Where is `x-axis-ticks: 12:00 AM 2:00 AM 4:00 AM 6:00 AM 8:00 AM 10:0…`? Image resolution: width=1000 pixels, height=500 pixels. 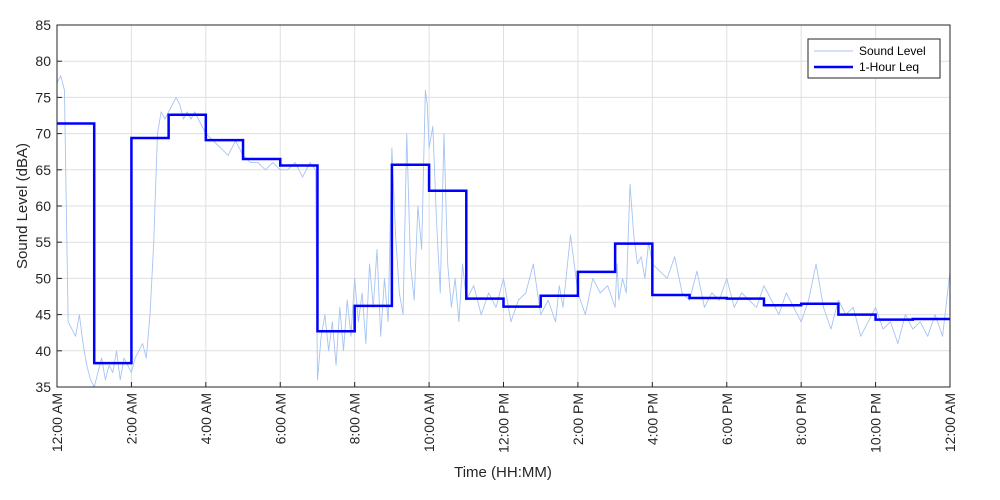
x-axis-ticks: 12:00 AM 2:00 AM 4:00 AM 6:00 AM 8:00 AM 10:0… is located at coordinates (503, 417).